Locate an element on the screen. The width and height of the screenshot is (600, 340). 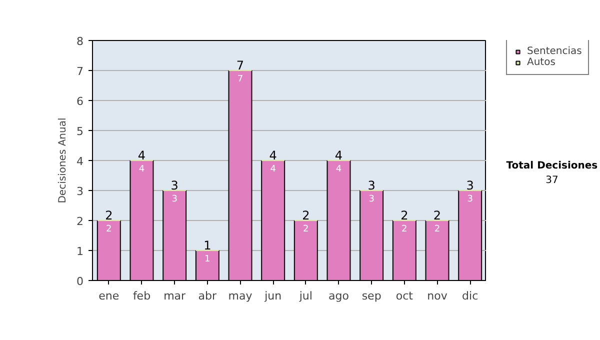
x-tick-label: abr is located at coordinates (208, 296).